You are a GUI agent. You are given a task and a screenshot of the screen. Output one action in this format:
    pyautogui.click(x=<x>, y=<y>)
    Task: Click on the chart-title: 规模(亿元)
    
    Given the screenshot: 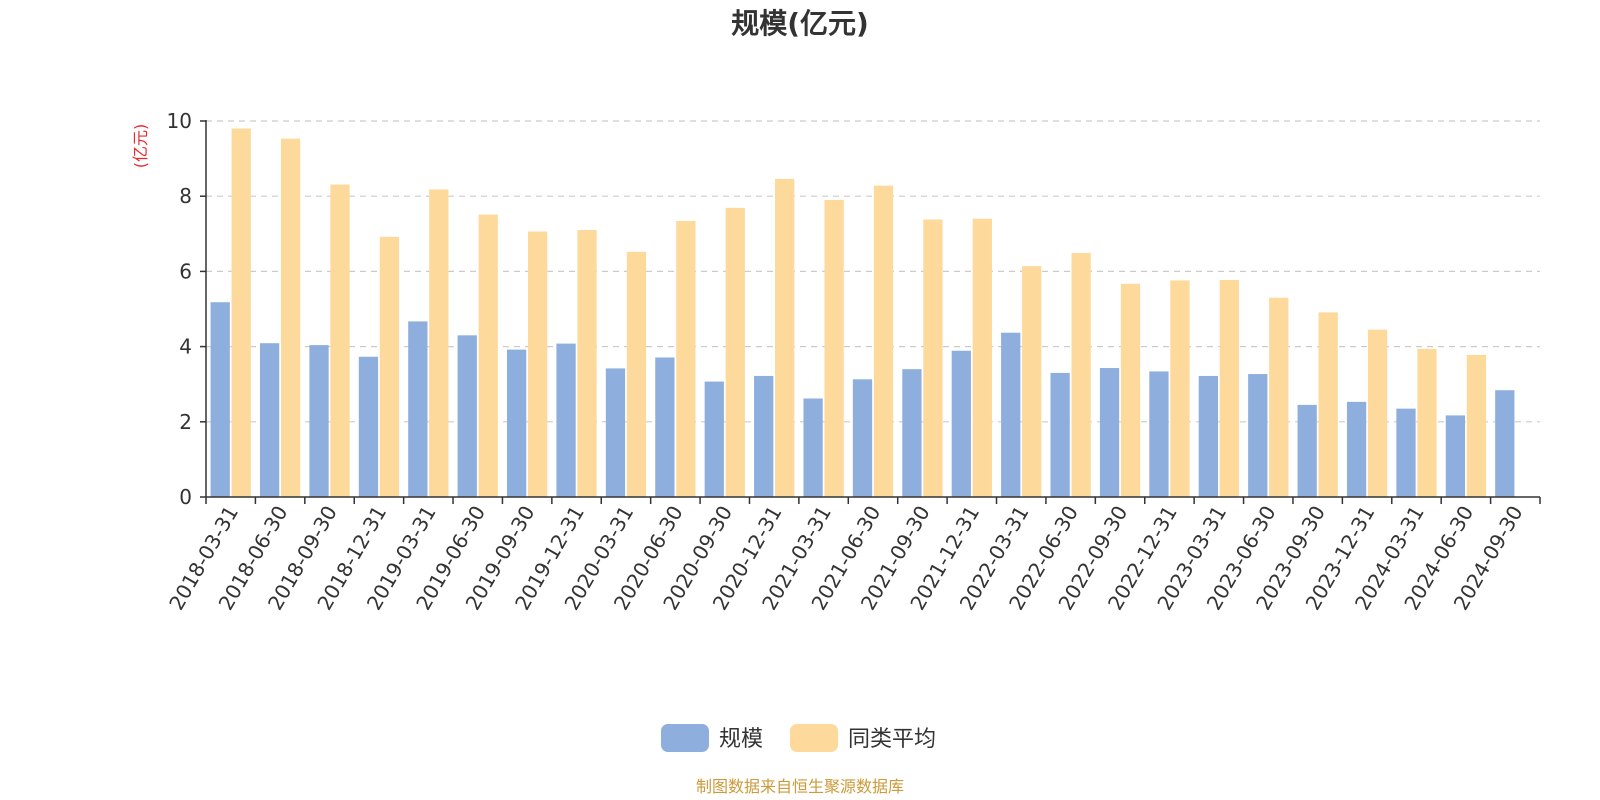 What is the action you would take?
    pyautogui.click(x=800, y=23)
    